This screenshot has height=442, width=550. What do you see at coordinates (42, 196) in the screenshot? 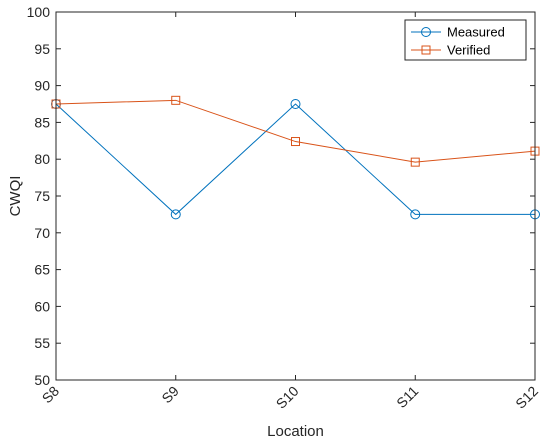
I see `y-tick-label: 75` at bounding box center [42, 196].